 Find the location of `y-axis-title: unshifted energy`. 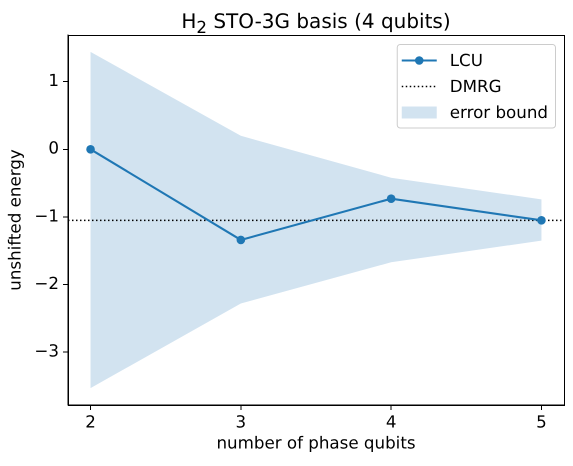

y-axis-title: unshifted energy is located at coordinates (14, 220).